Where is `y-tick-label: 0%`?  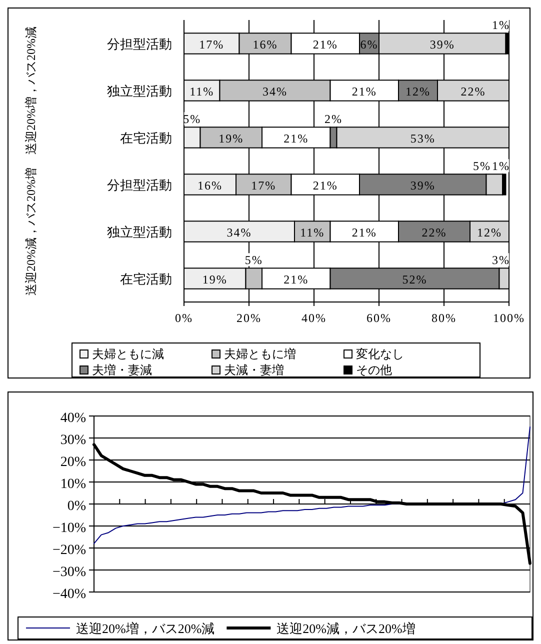
y-tick-label: 0% is located at coordinates (76, 506).